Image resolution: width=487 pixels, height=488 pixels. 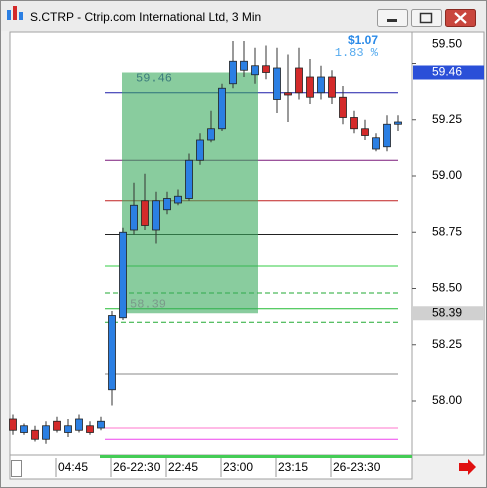 I want to click on scroll-box, so click(x=16, y=468).